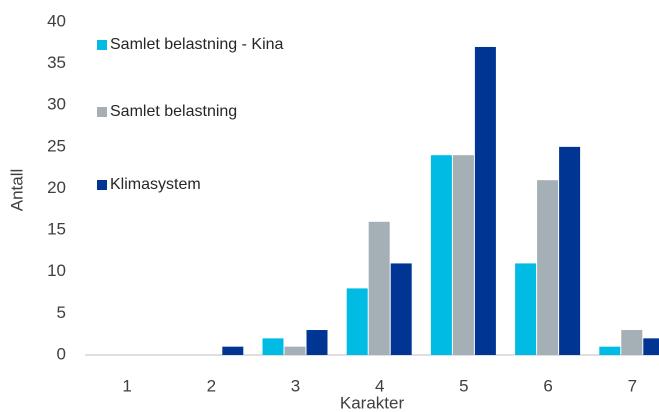  I want to click on y-tick-label: 35, so click(56, 62).